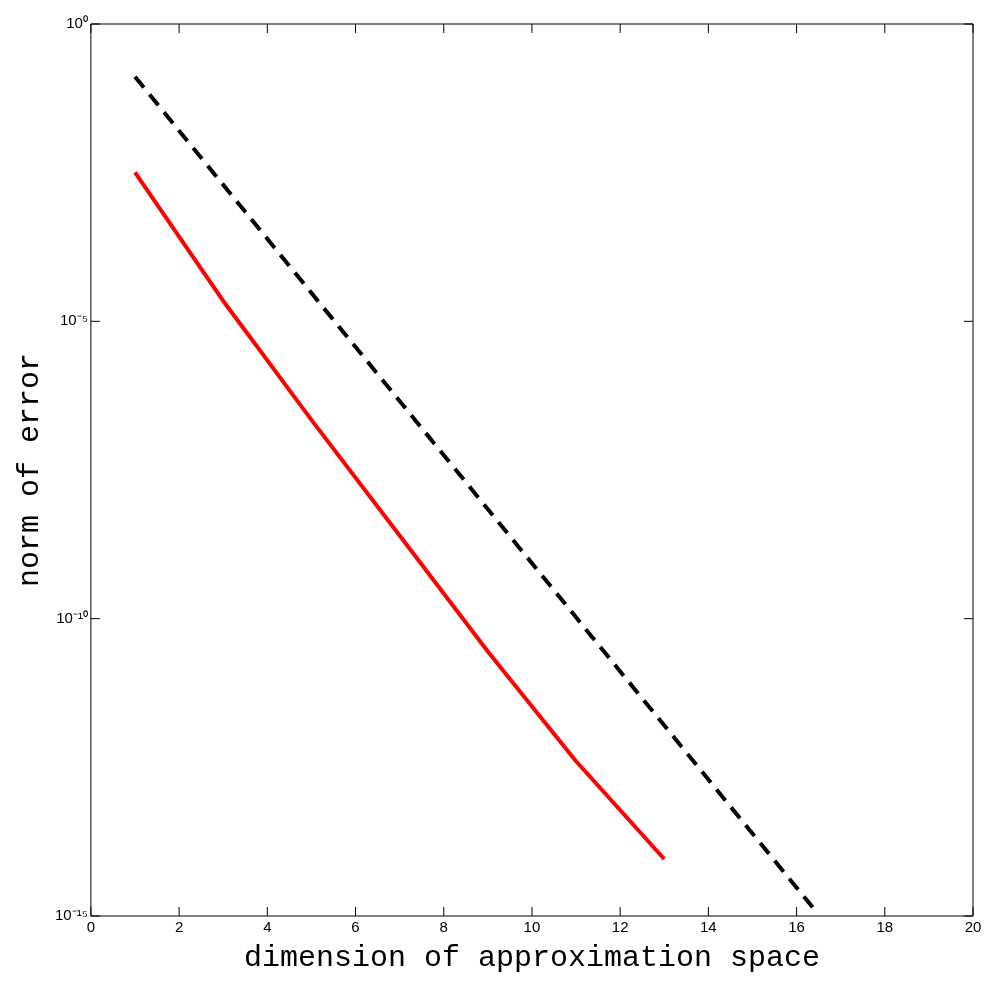  I want to click on y-tick-label: 10⁻¹⁰, so click(72, 617).